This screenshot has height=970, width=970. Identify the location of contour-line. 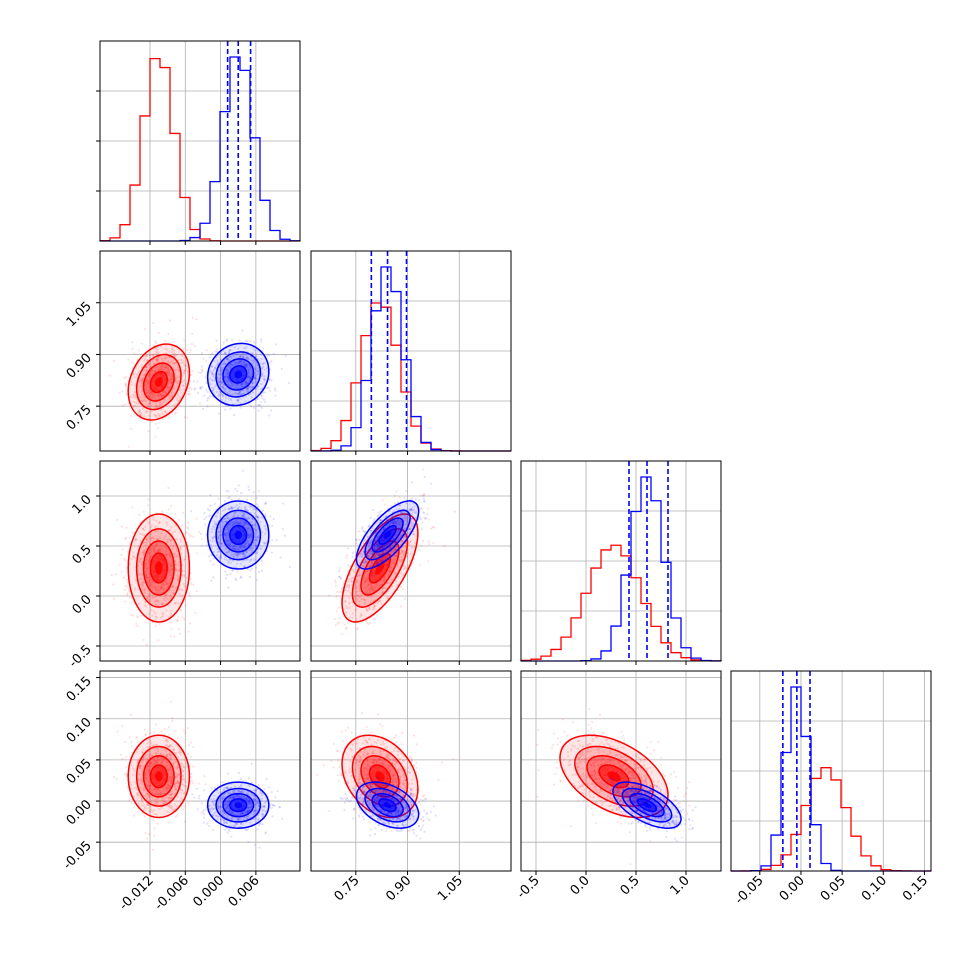
(380, 568).